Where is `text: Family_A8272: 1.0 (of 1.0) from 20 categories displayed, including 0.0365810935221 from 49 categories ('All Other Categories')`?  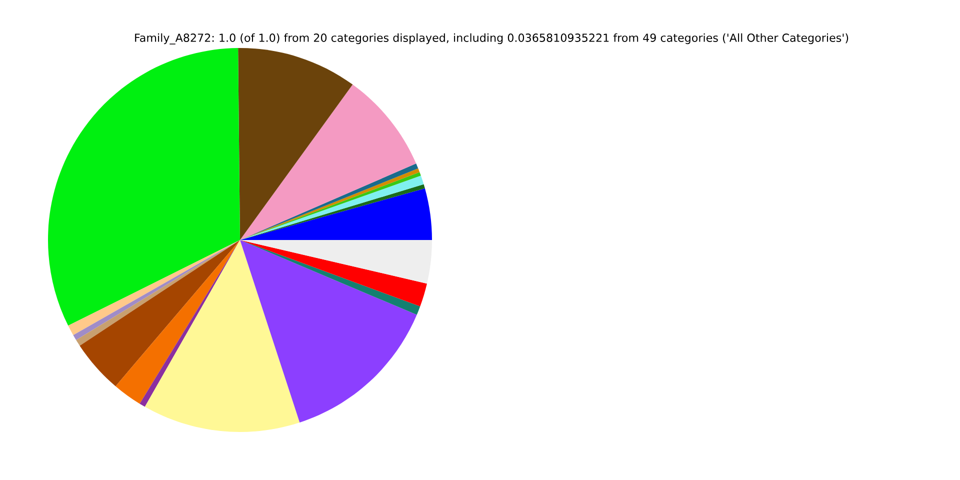
text: Family_A8272: 1.0 (of 1.0) from 20 categories displayed, including 0.0365810935221 from 49 categories ('All Other Categories') is located at coordinates (491, 38).